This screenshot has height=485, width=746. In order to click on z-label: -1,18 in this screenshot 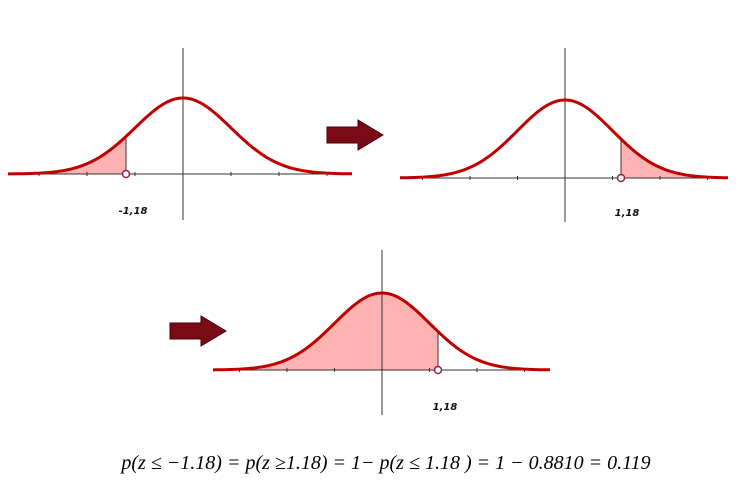, I will do `click(133, 211)`.